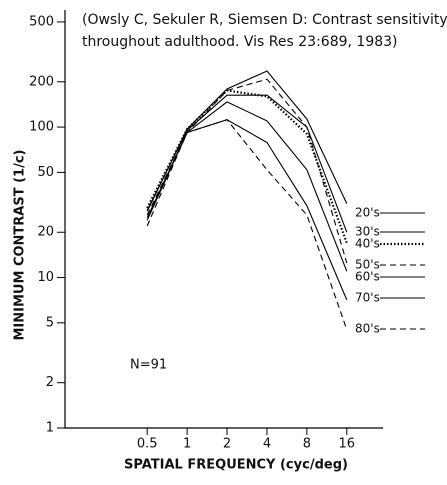 The width and height of the screenshot is (447, 485). What do you see at coordinates (187, 444) in the screenshot?
I see `x-tick-label: 1` at bounding box center [187, 444].